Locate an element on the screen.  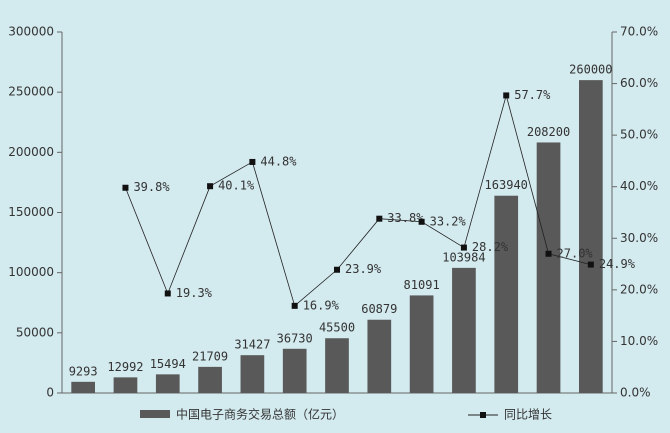
growth-label: 33.8% is located at coordinates (405, 218).